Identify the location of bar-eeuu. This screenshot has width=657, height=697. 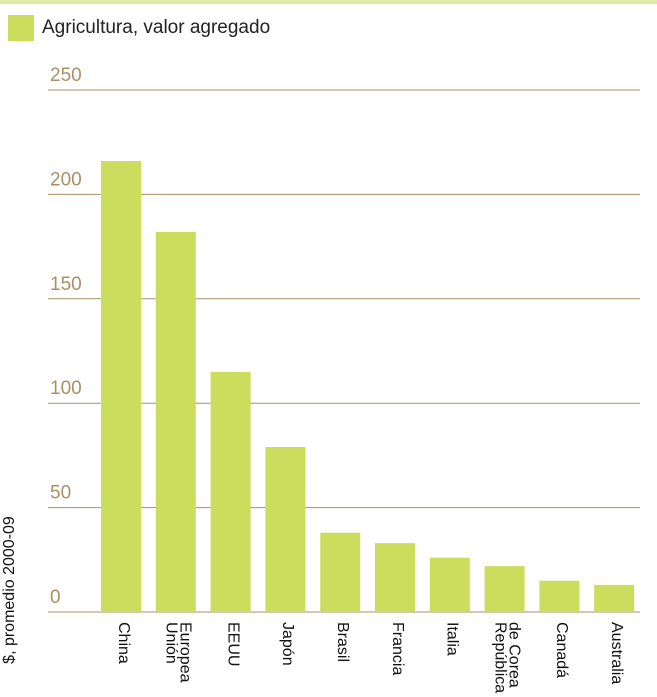
(230, 491).